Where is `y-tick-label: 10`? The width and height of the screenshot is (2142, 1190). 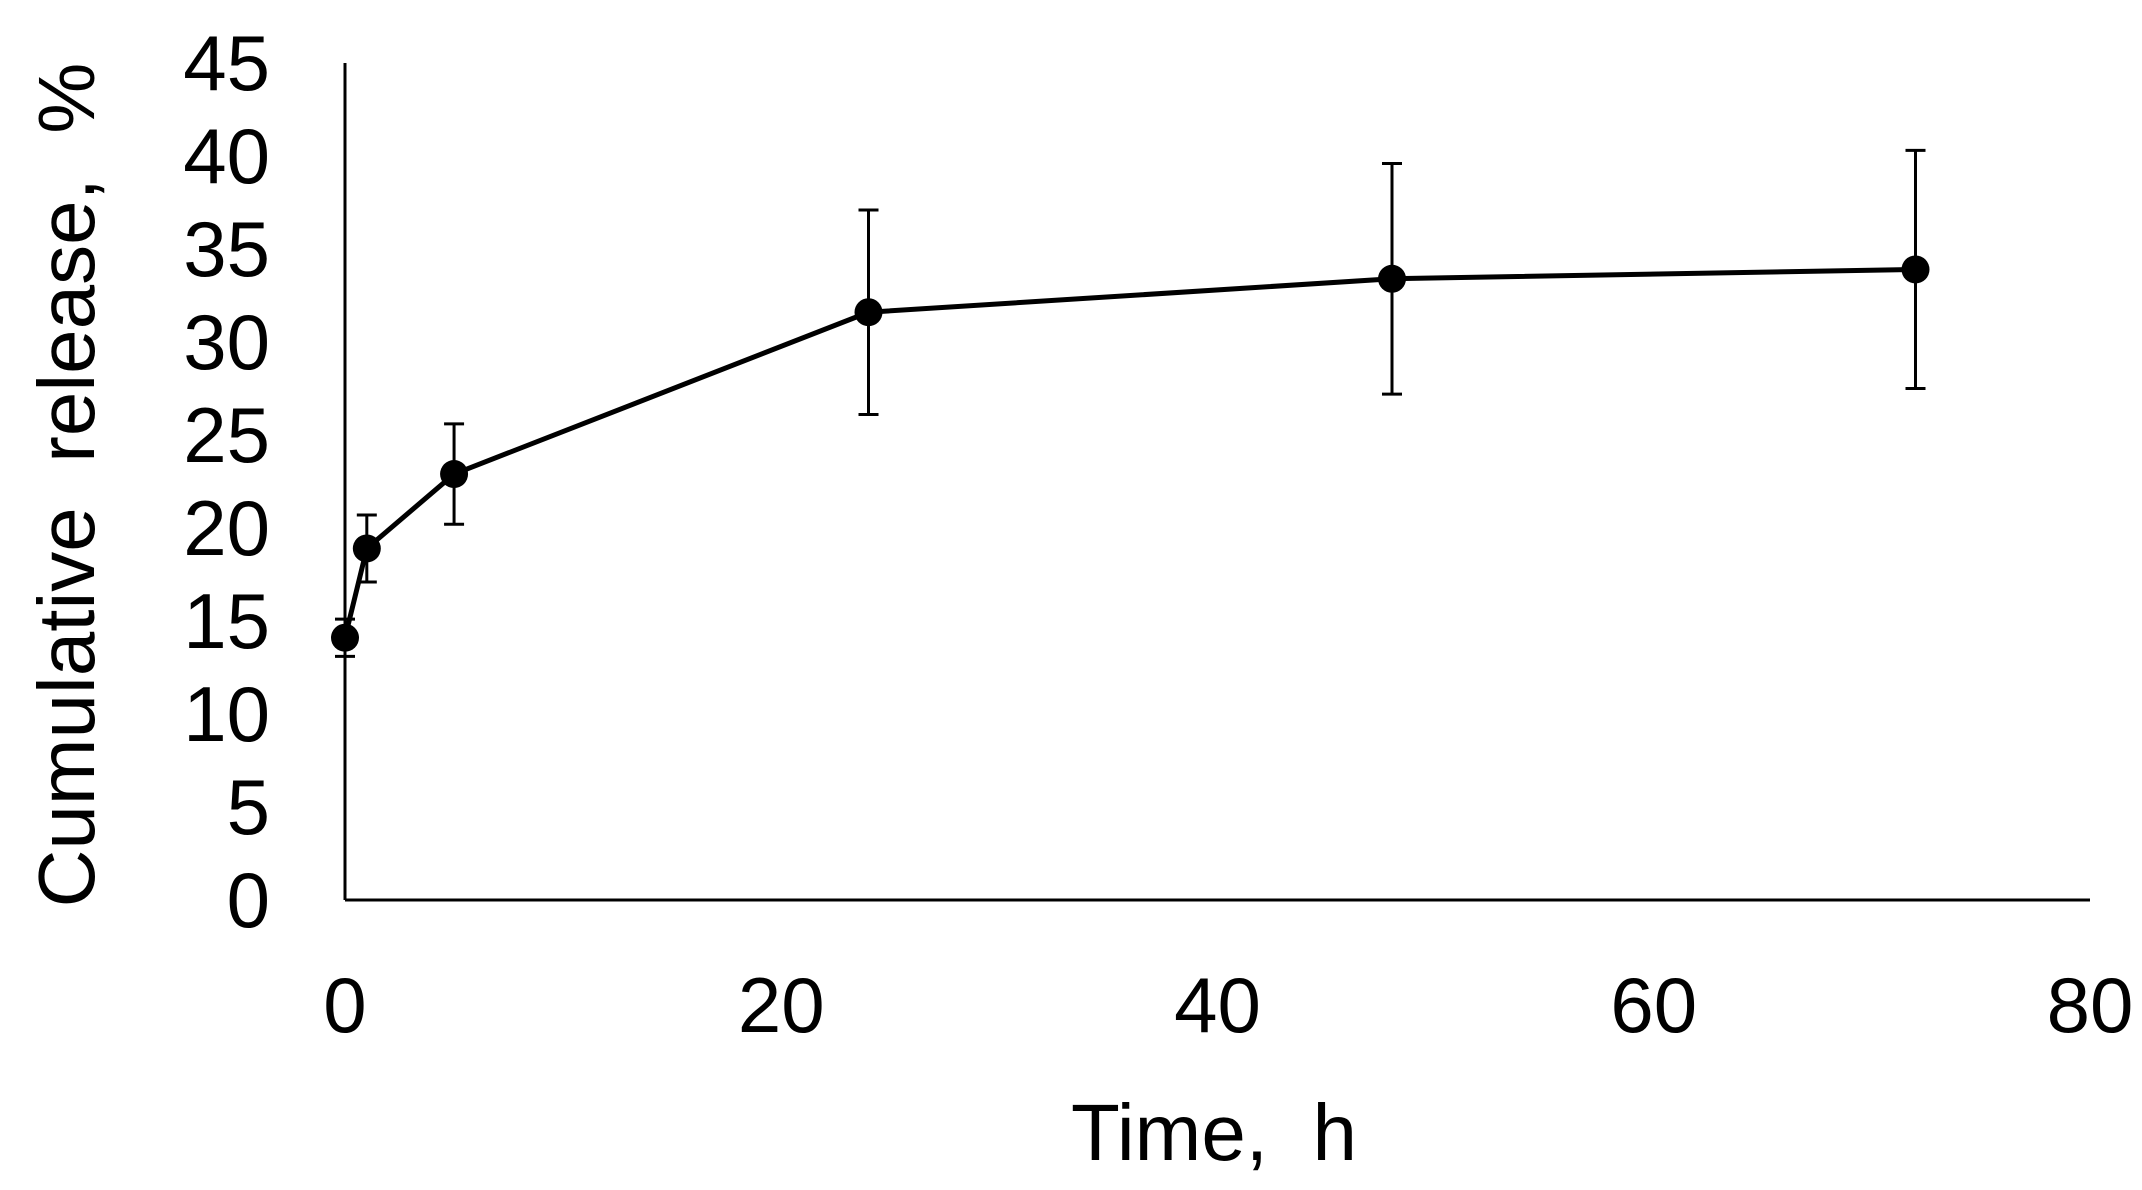 y-tick-label: 10 is located at coordinates (226, 714).